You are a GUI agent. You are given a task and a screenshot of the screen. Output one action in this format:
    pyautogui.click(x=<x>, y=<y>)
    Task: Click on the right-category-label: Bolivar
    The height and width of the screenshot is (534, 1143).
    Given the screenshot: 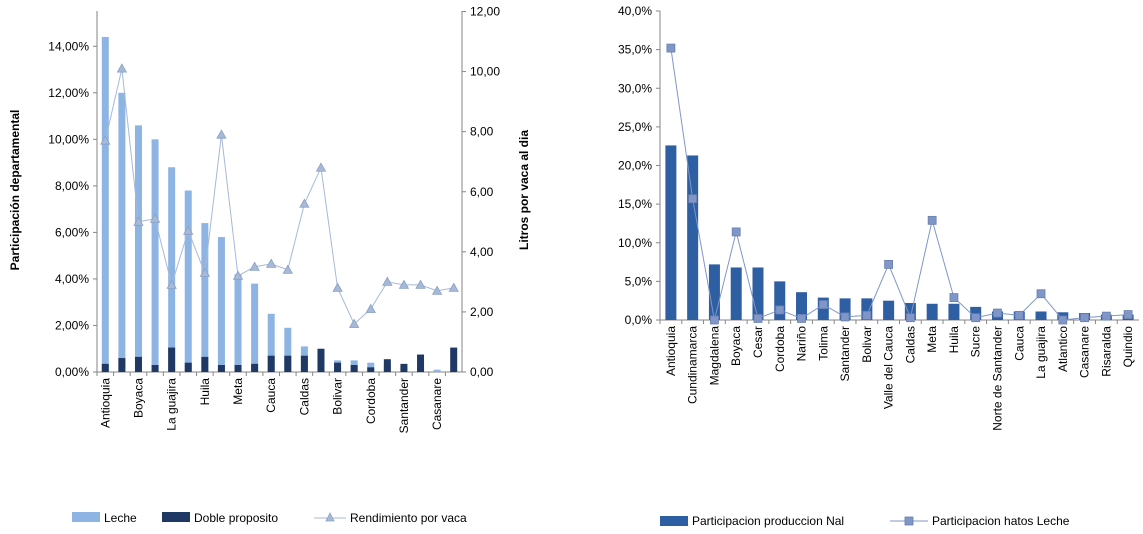 What is the action you would take?
    pyautogui.click(x=867, y=344)
    